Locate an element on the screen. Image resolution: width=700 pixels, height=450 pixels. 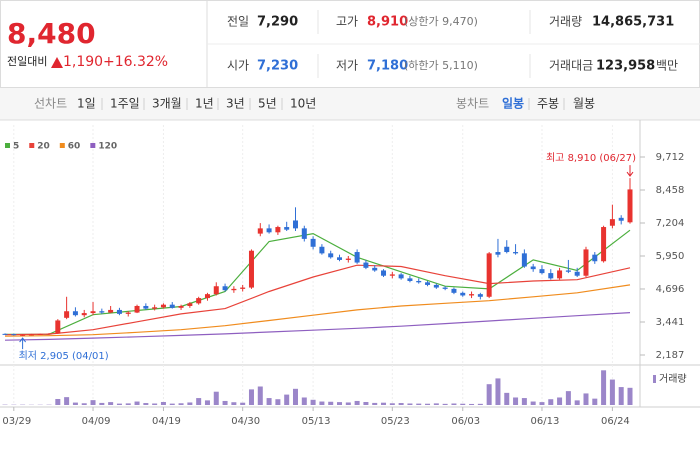
candle-period-button: 주봉 is located at coordinates (548, 104).